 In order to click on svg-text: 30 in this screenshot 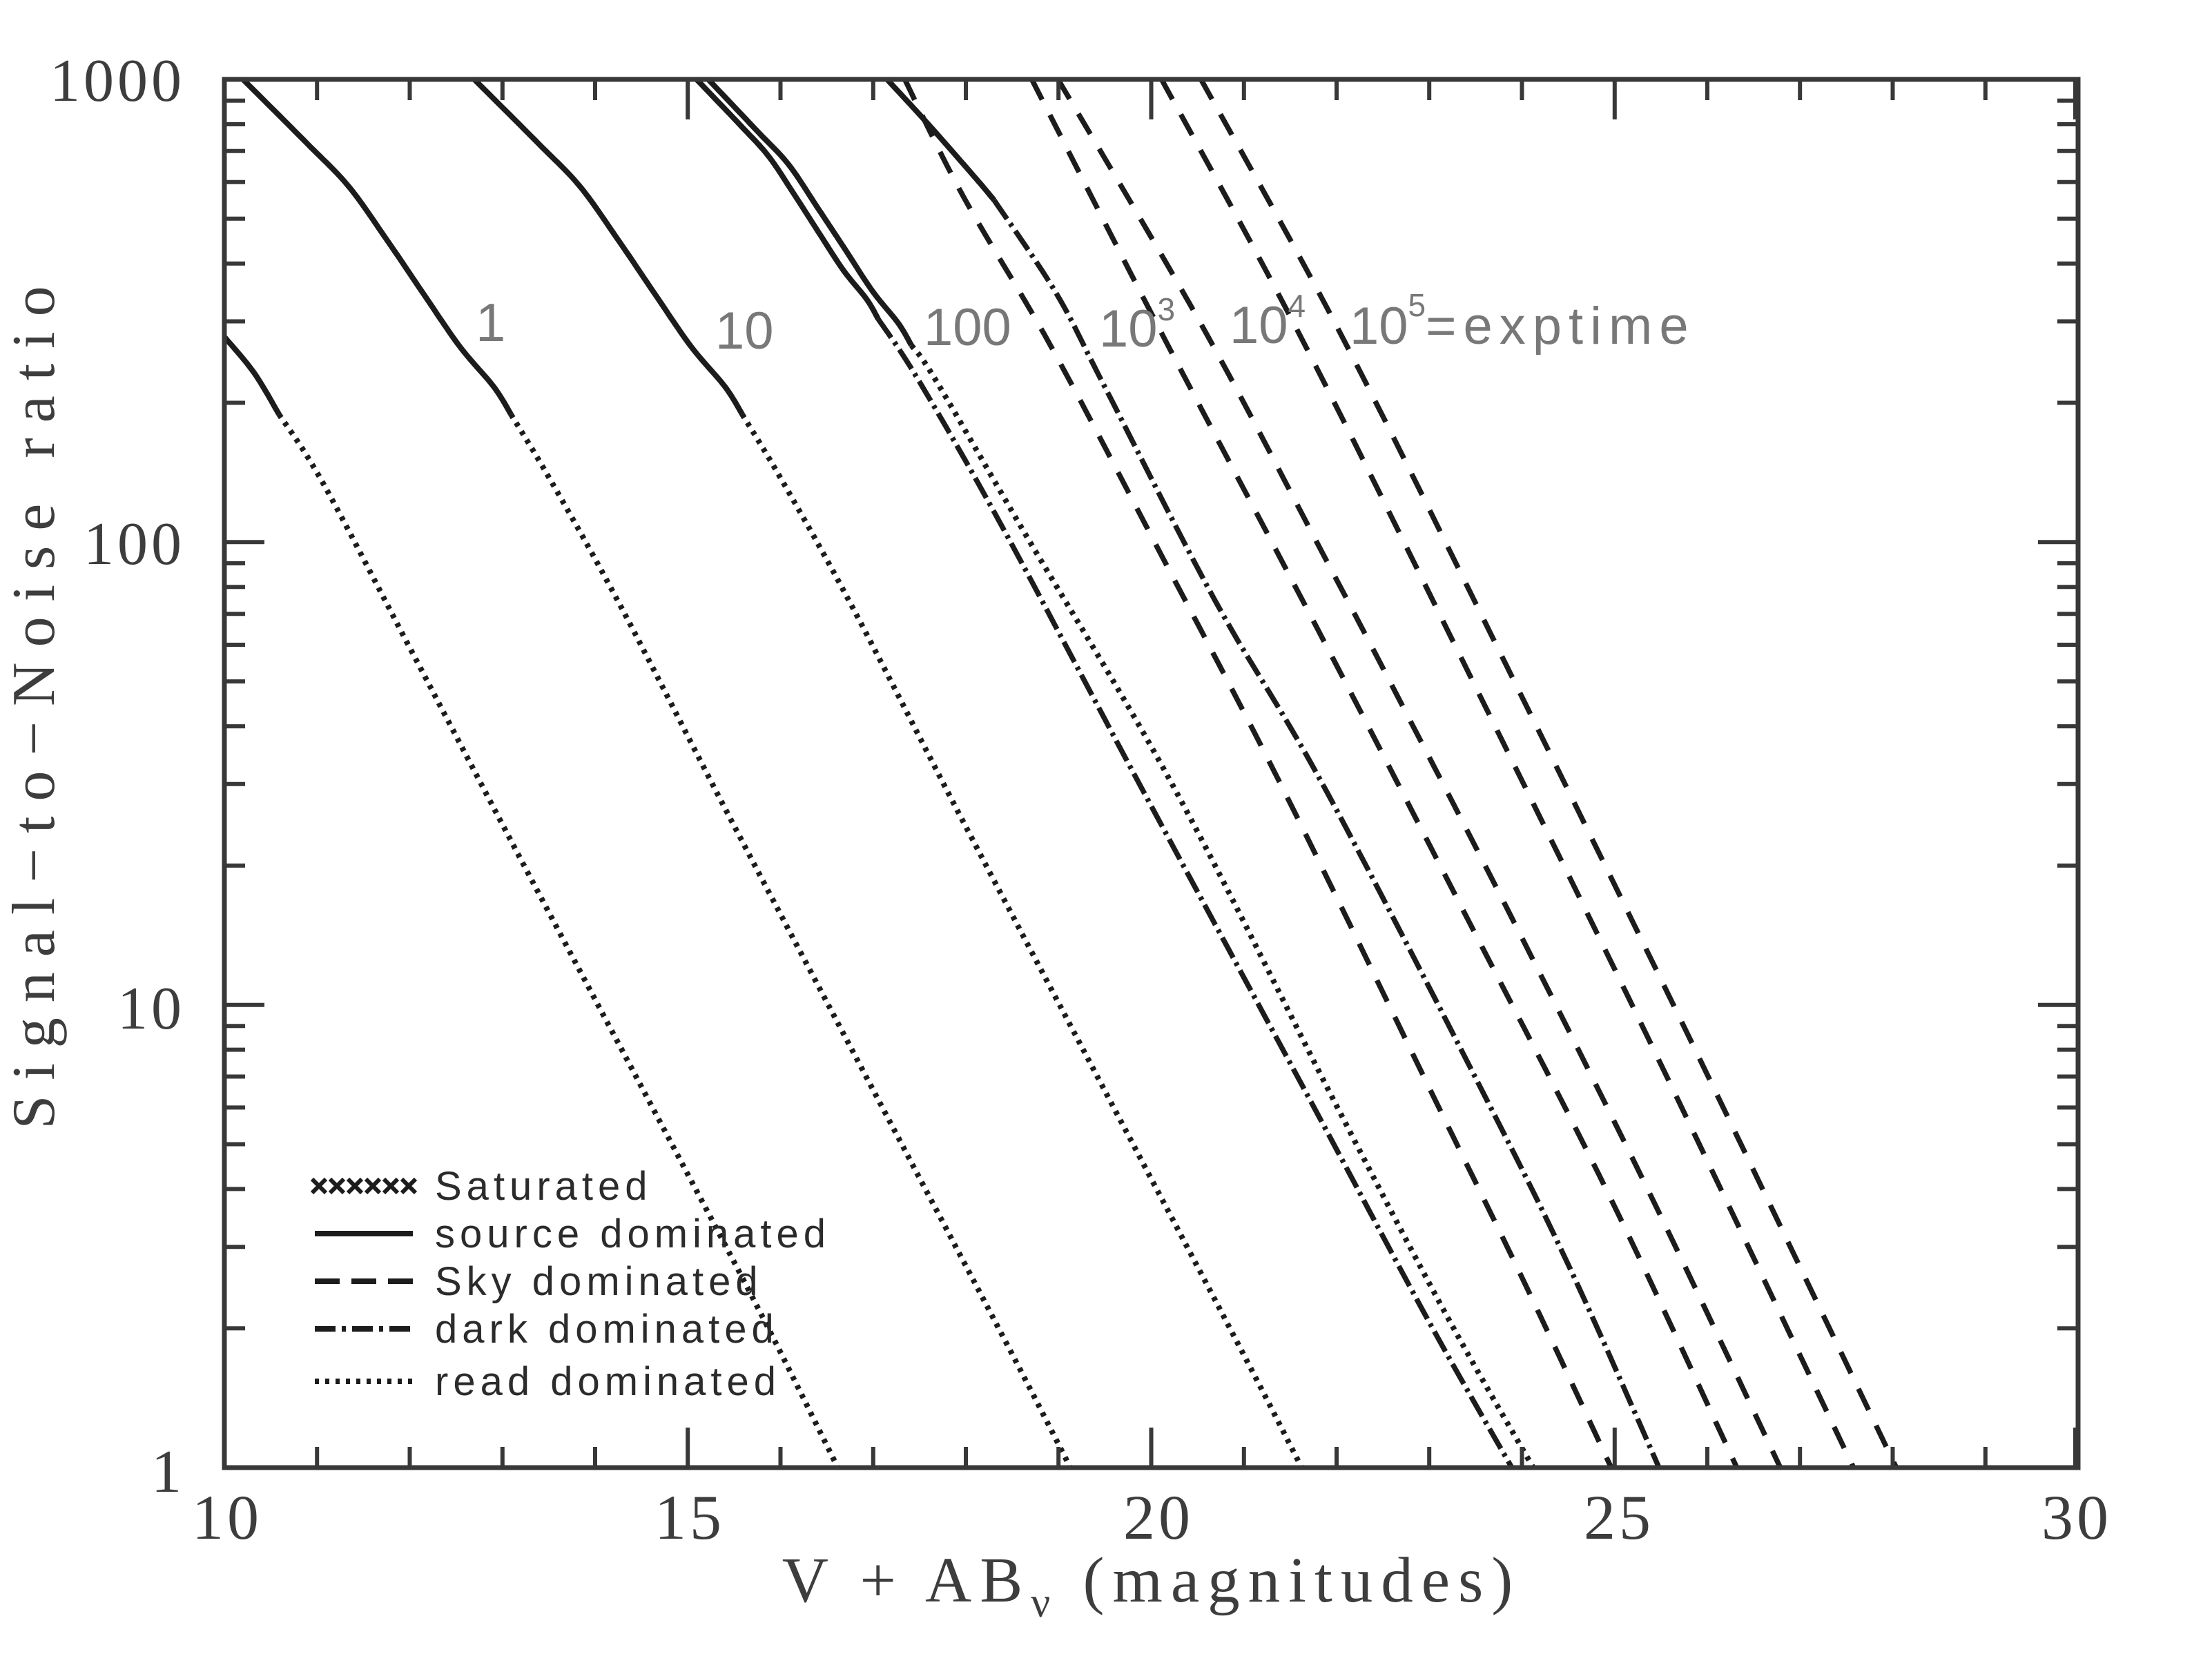, I will do `click(2076, 1517)`.